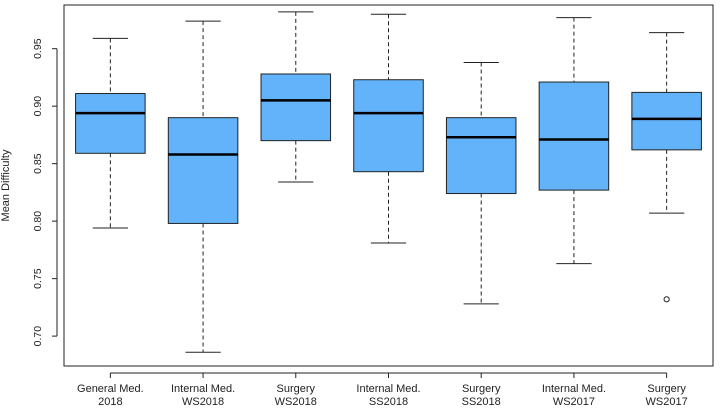 The image size is (722, 416). I want to click on outlier-point, so click(666, 299).